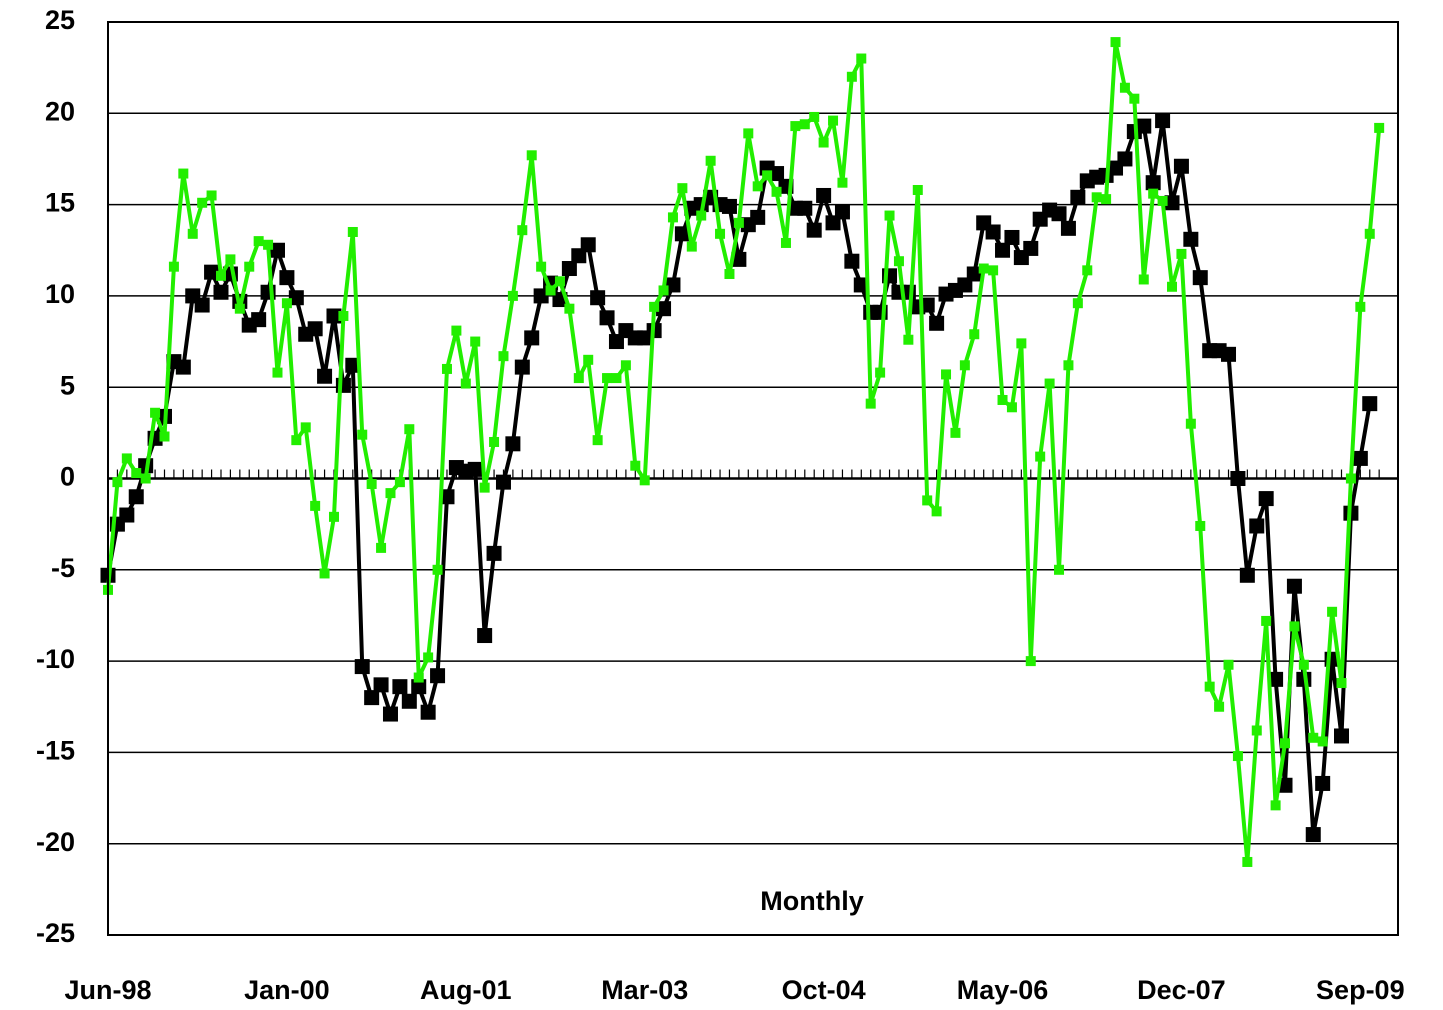 The width and height of the screenshot is (1443, 1010). Describe the element at coordinates (287, 990) in the screenshot. I see `x-tick-label: Jan-00` at that location.